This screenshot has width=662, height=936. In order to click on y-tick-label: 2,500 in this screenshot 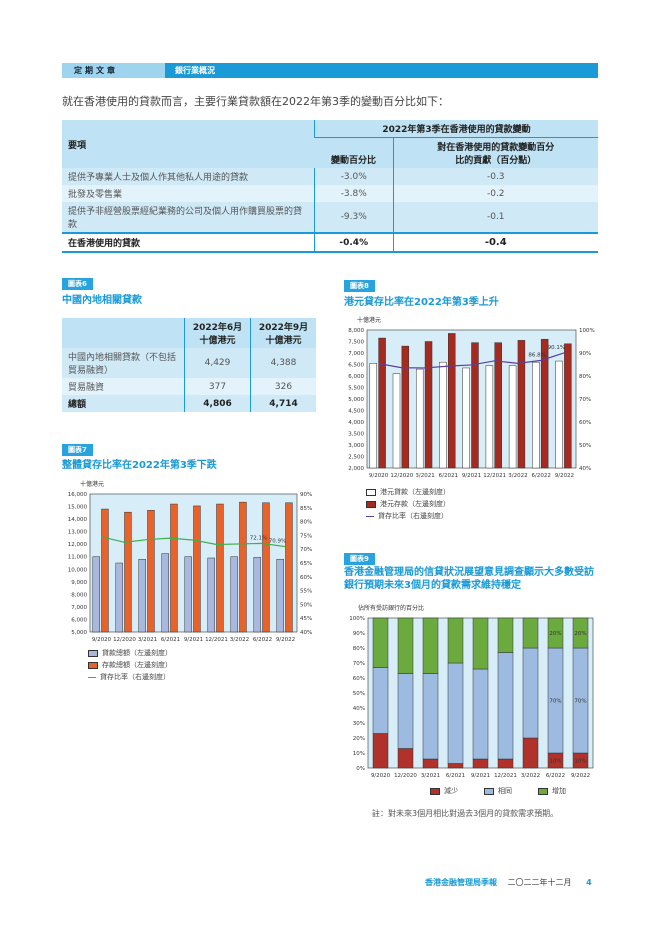, I will do `click(356, 458)`.